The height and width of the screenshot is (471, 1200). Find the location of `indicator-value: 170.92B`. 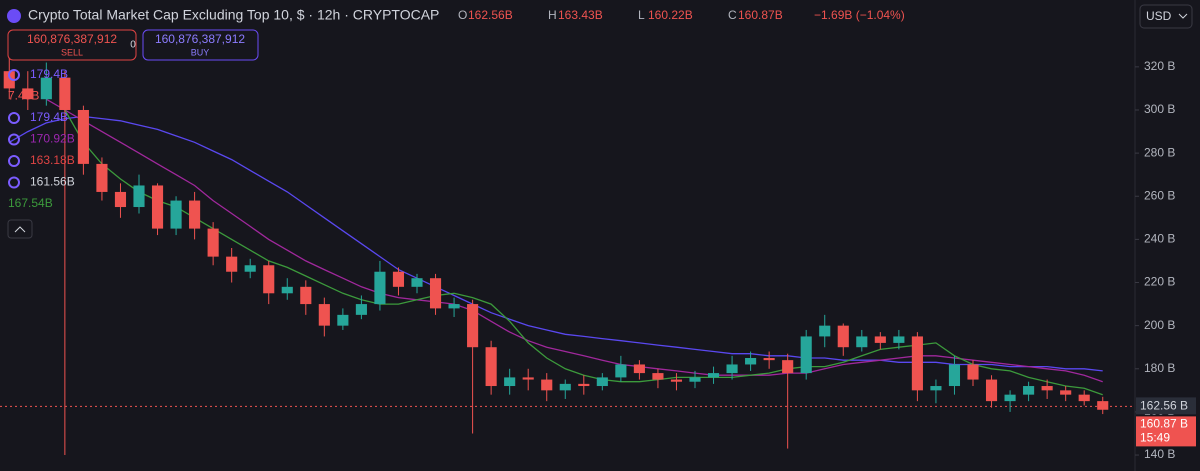

indicator-value: 170.92B is located at coordinates (52, 139).